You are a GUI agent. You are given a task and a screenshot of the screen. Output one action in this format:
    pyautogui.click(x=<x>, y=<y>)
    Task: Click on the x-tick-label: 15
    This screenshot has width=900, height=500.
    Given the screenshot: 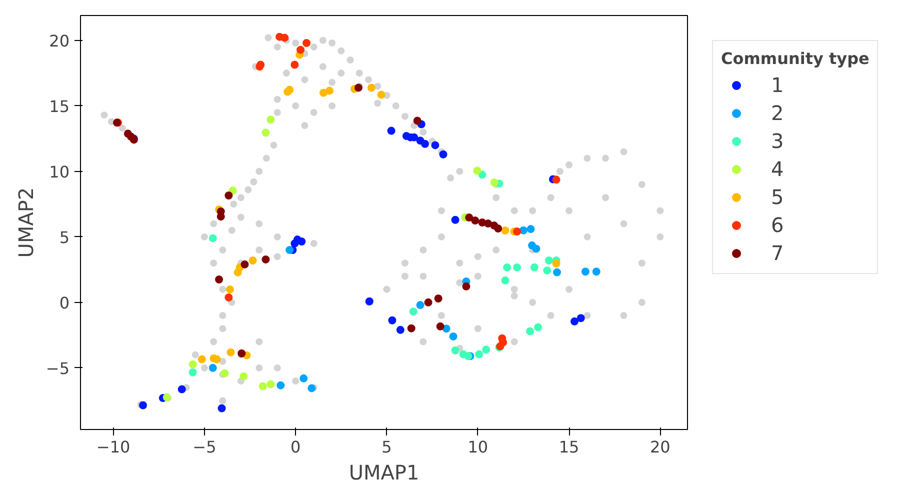 What is the action you would take?
    pyautogui.click(x=569, y=447)
    